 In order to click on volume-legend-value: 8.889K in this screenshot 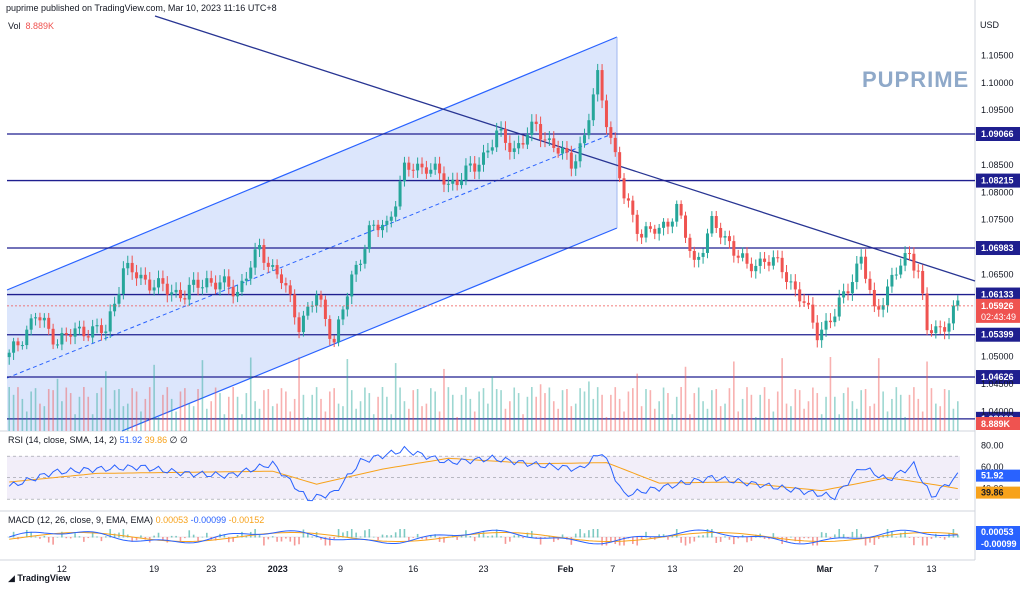, I will do `click(40, 26)`.